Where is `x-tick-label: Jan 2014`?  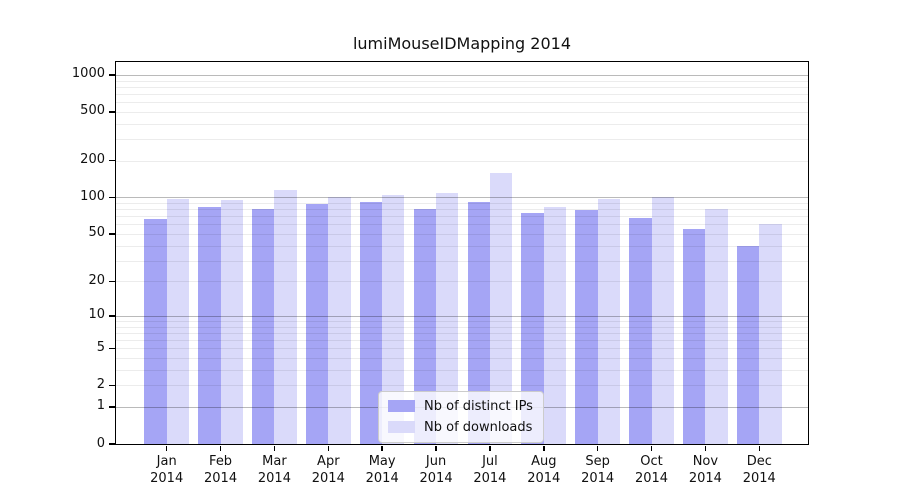 x-tick-label: Jan 2014 is located at coordinates (167, 470).